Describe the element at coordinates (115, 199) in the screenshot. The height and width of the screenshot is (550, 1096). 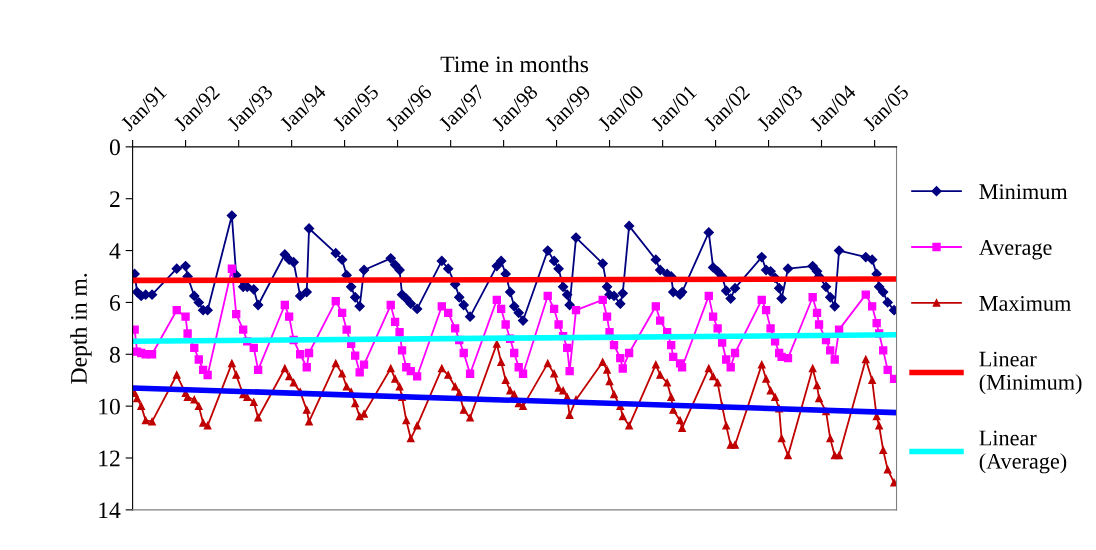
I see `y-tick-label: 2` at that location.